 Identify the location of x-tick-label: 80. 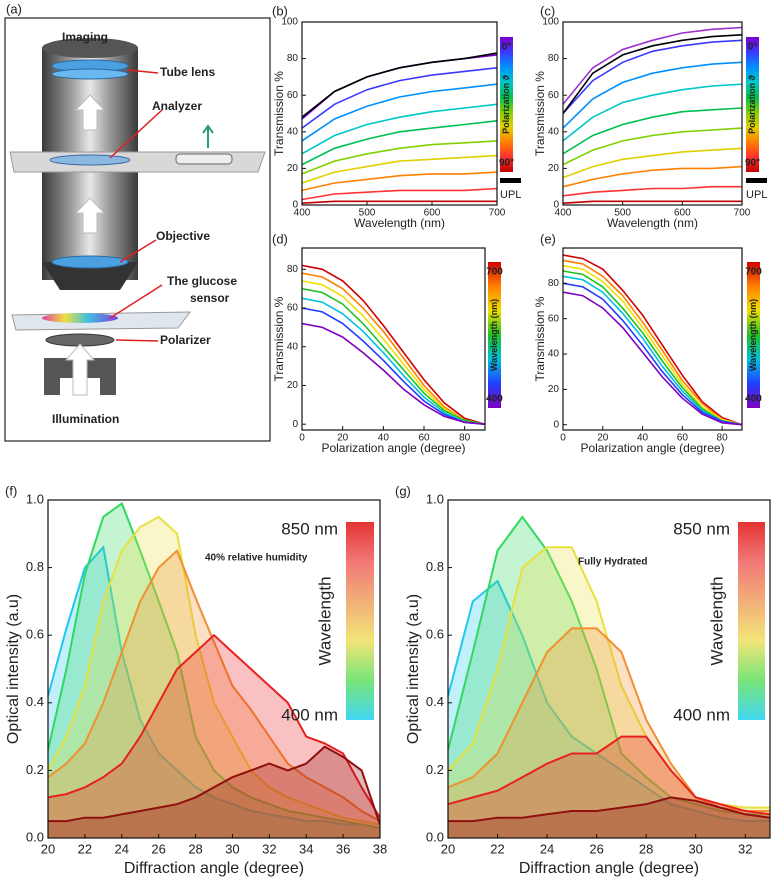
(723, 438).